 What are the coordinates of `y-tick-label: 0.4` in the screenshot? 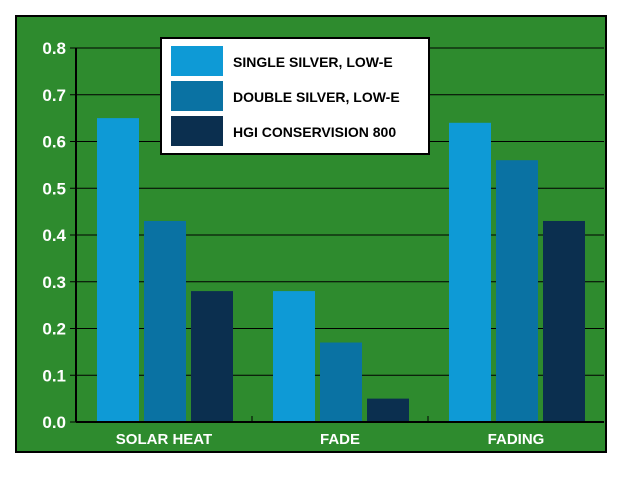 It's located at (54, 235).